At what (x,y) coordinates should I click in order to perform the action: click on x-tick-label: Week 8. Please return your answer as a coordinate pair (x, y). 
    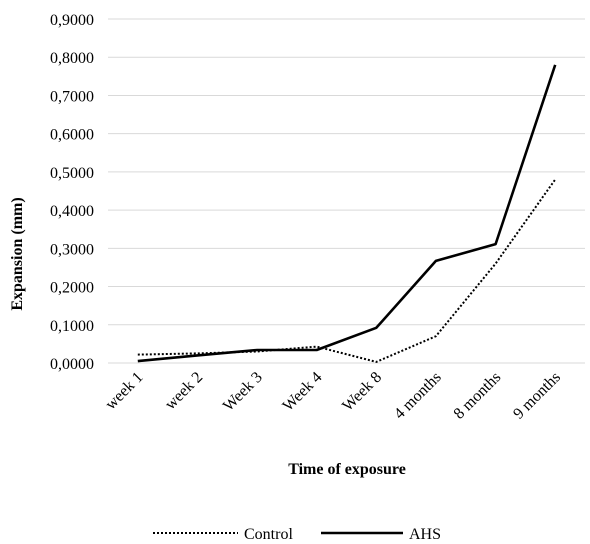
    Looking at the image, I should click on (362, 392).